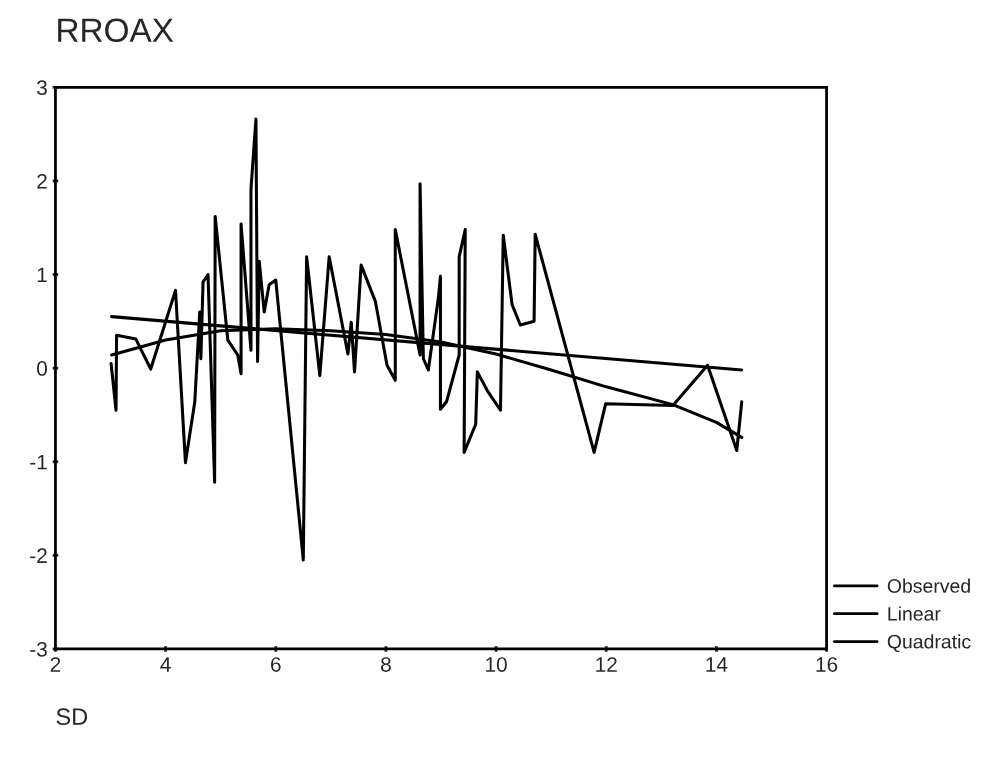 This screenshot has height=759, width=1008. Describe the element at coordinates (928, 585) in the screenshot. I see `legend-label: Observed` at that location.